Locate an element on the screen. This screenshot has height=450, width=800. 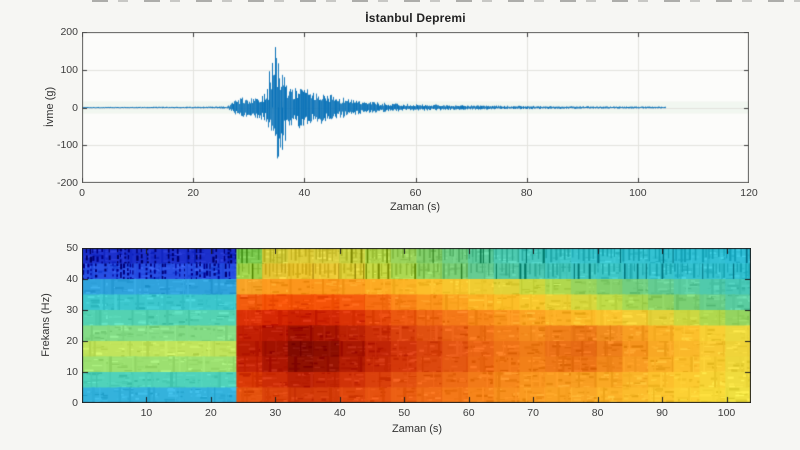
x-tick-label: 0 is located at coordinates (82, 193).